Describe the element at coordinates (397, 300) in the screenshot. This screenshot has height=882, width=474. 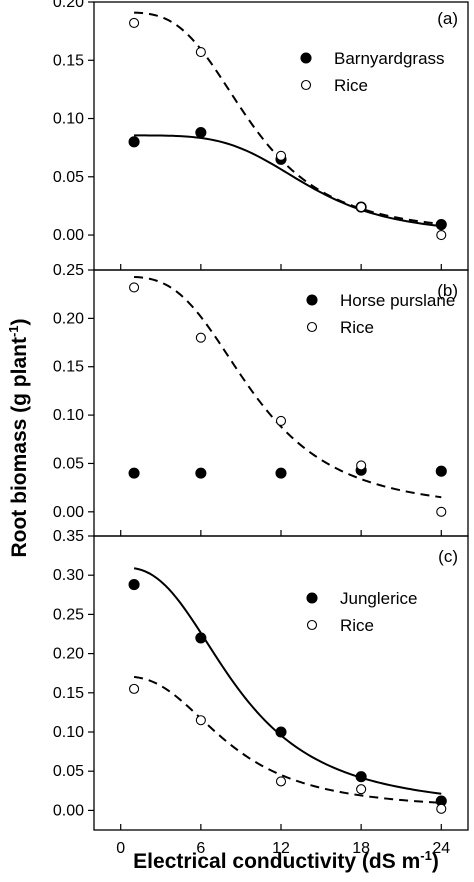
I see `legend-label: Horse purslane` at that location.